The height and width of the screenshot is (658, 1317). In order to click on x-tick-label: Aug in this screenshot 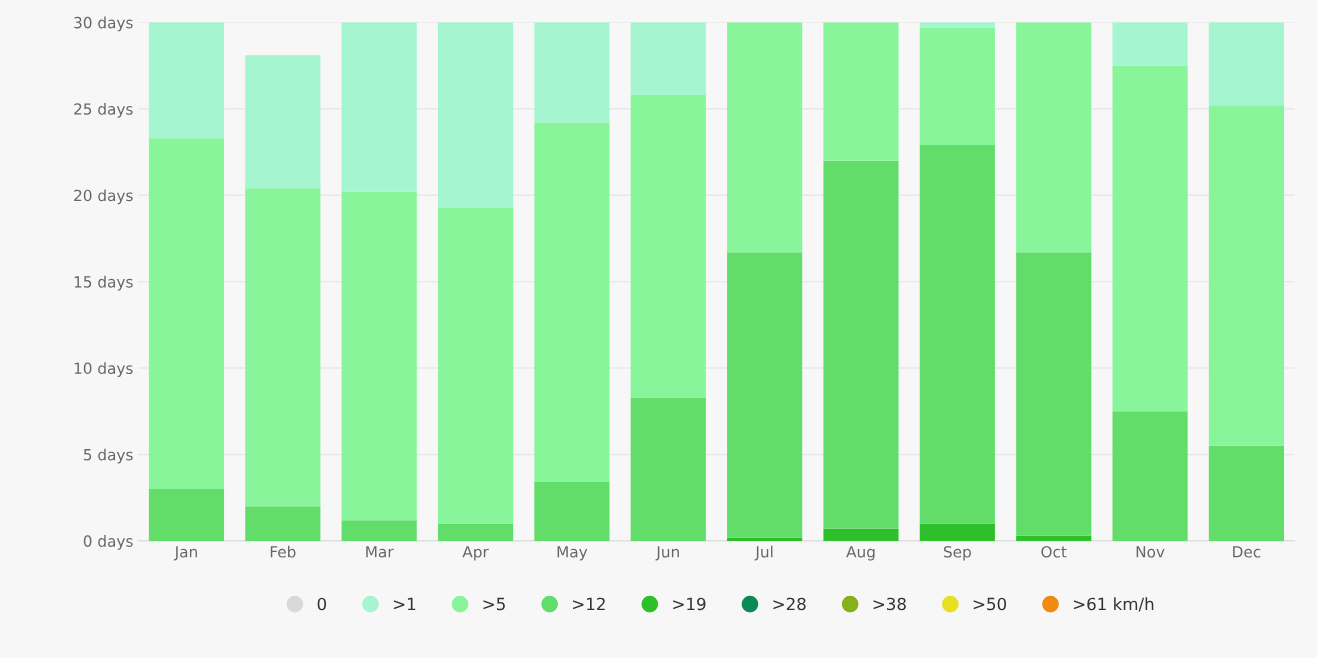, I will do `click(860, 553)`.